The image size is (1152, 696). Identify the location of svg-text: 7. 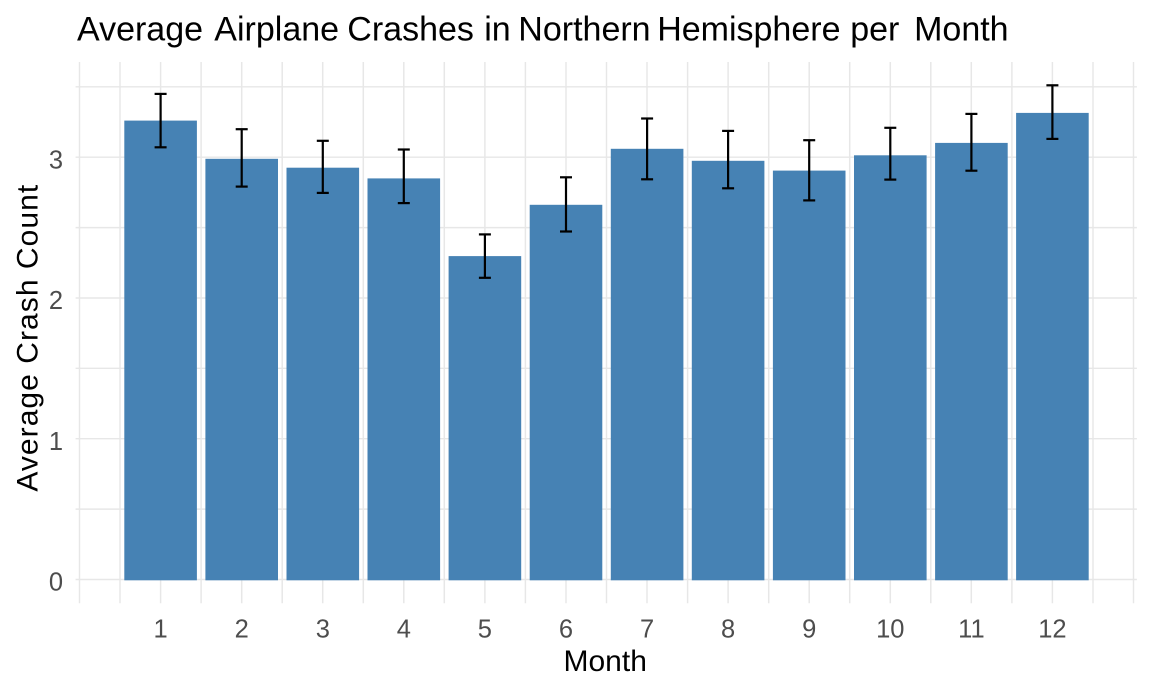
(647, 630).